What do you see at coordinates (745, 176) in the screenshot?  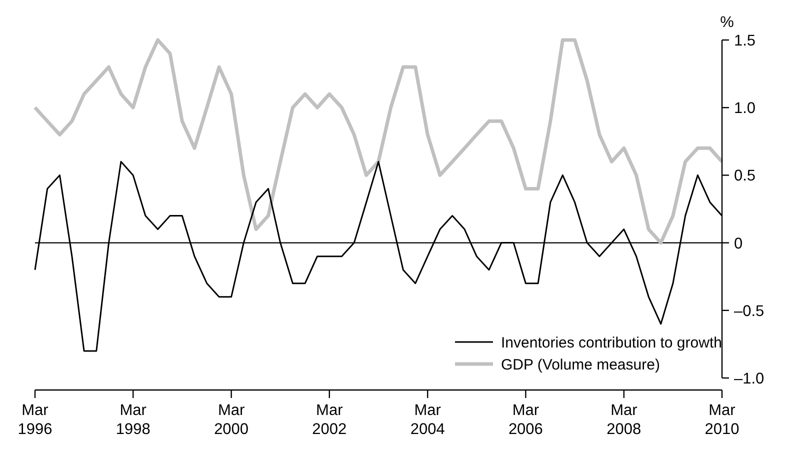 I see `y-tick-label: 0.5` at bounding box center [745, 176].